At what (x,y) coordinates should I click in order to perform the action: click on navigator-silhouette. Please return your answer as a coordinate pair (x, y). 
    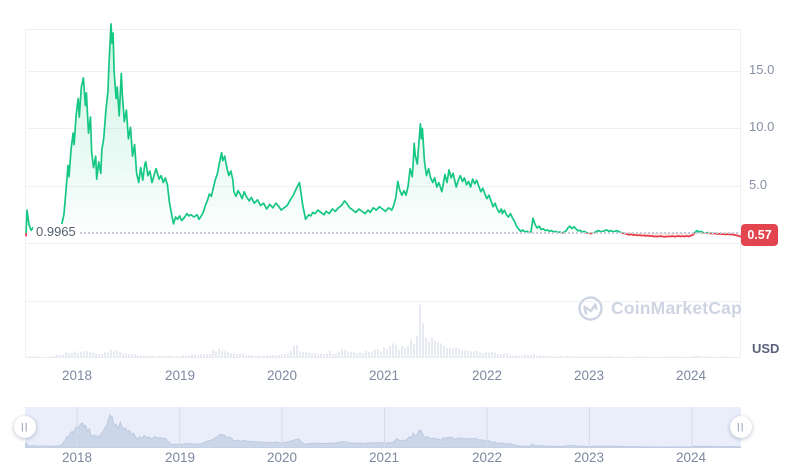
    Looking at the image, I should click on (383, 427).